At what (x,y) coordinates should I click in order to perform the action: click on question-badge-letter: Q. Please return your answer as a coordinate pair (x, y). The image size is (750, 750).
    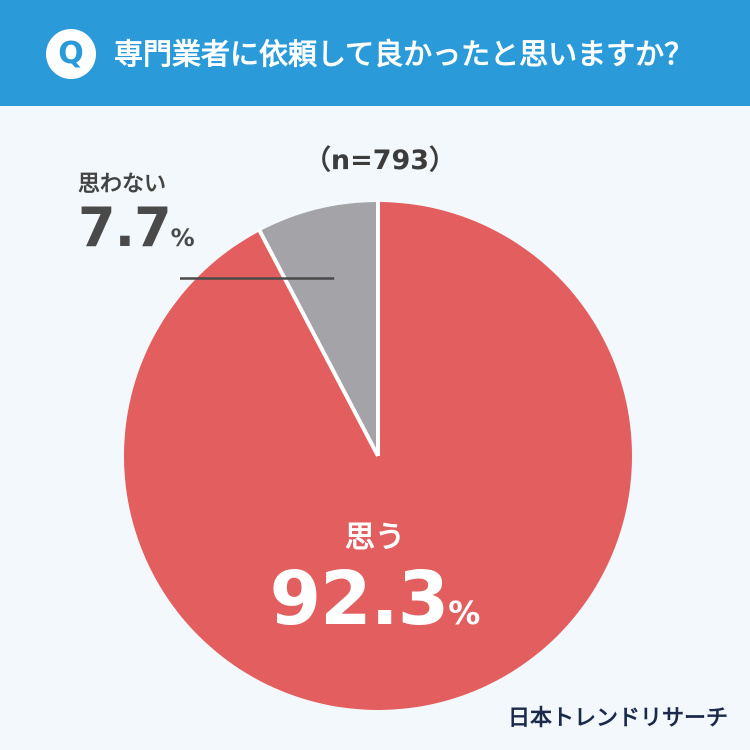
    Looking at the image, I should click on (71, 53).